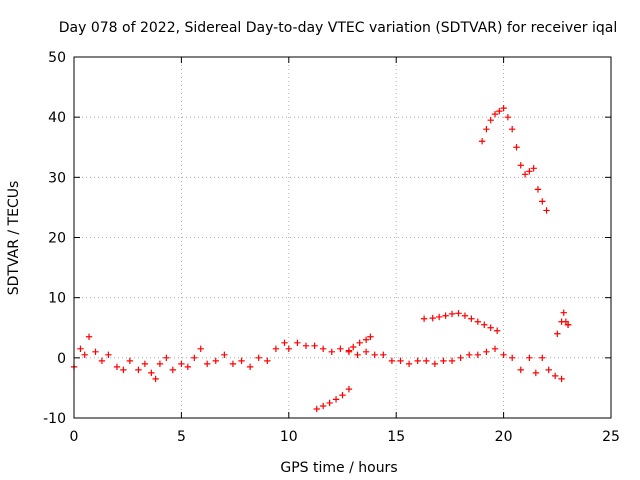 This screenshot has width=640, height=480. I want to click on x-tick-label: 25, so click(611, 437).